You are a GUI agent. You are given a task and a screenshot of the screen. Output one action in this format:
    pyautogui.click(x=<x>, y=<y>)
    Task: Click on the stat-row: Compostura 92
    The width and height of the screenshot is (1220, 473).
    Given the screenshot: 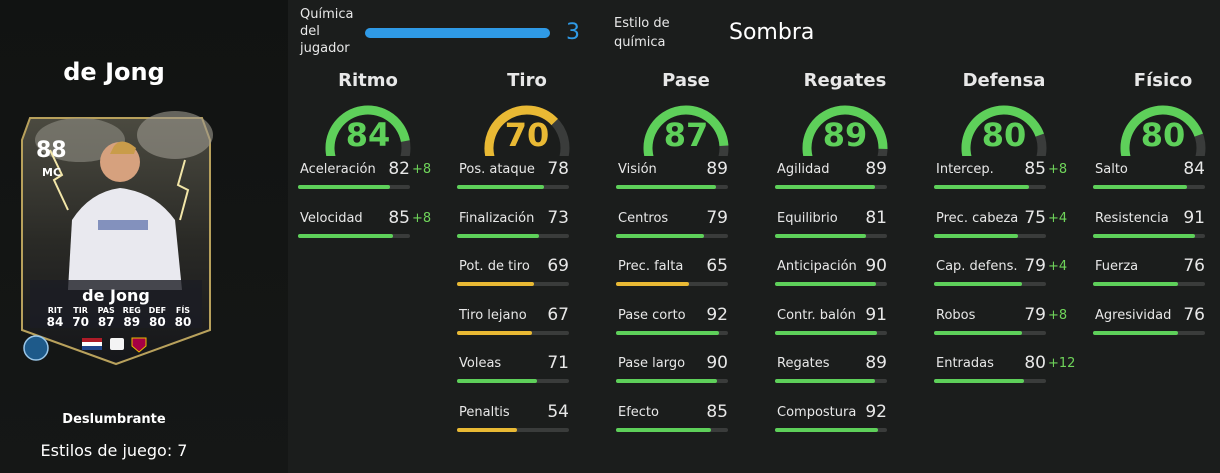 What is the action you would take?
    pyautogui.click(x=845, y=427)
    